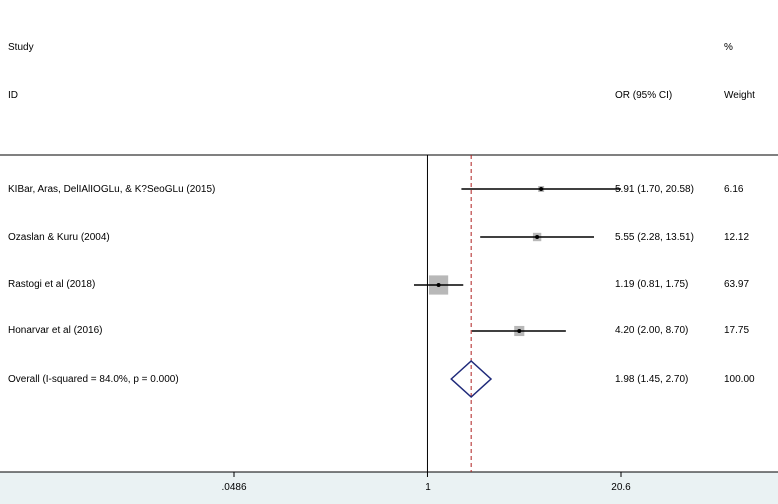  What do you see at coordinates (428, 487) in the screenshot?
I see `x-tick-label-2: 1` at bounding box center [428, 487].